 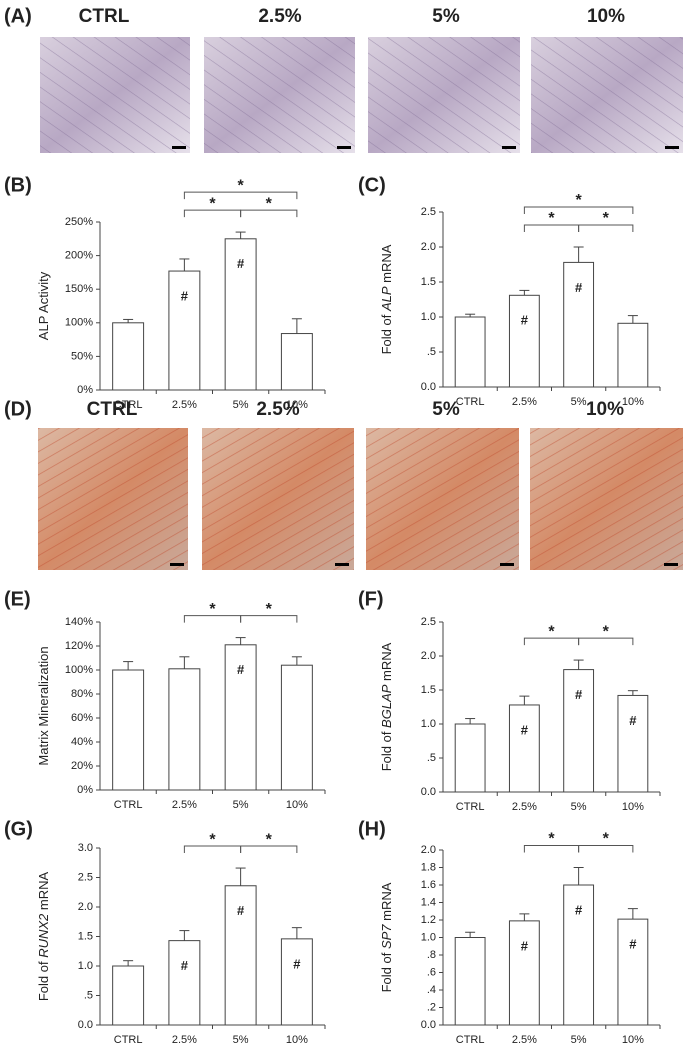 What do you see at coordinates (82, 742) in the screenshot?
I see `y-tick-label: 40%` at bounding box center [82, 742].